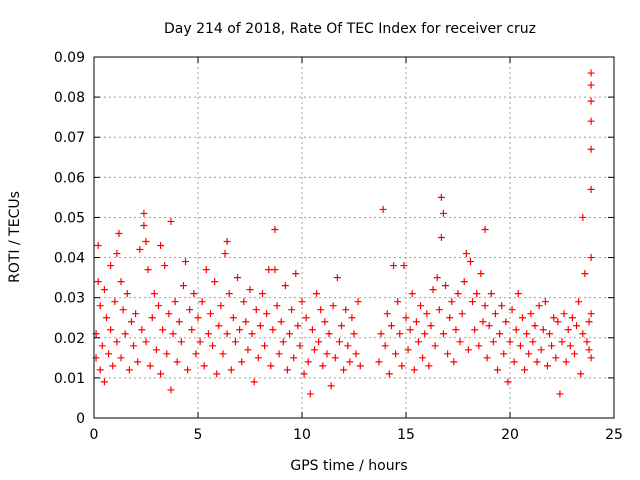  Describe the element at coordinates (69, 178) in the screenshot. I see `y-tick-label: 0.06` at that location.